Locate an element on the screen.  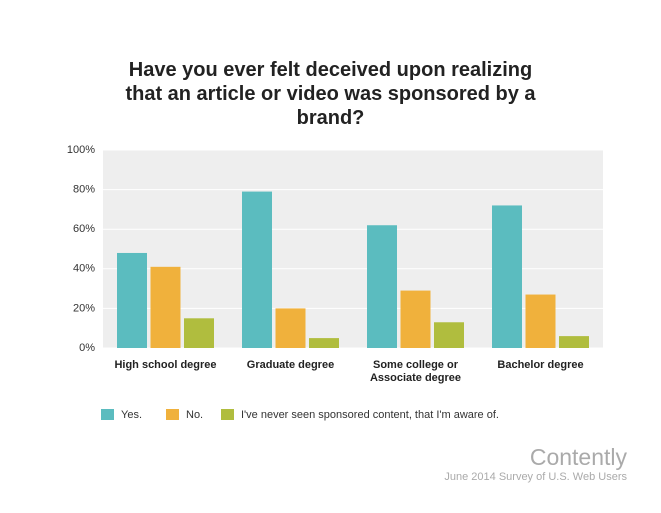
legend-label: Yes. is located at coordinates (131, 415).